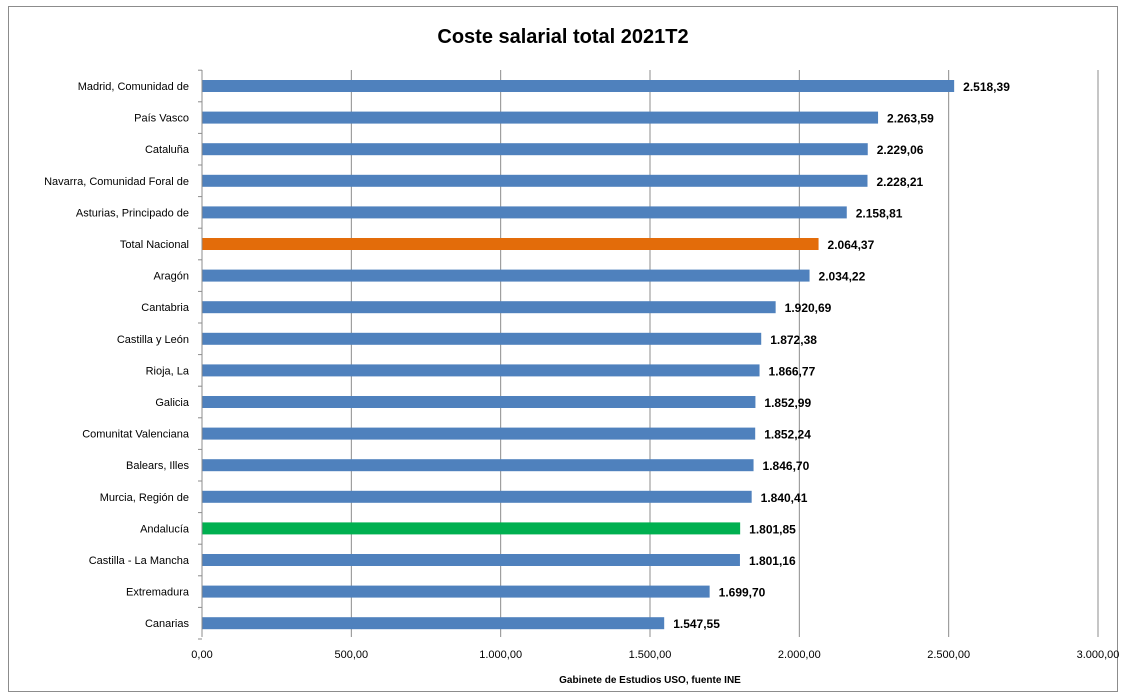 The image size is (1126, 698). Describe the element at coordinates (948, 655) in the screenshot. I see `x-tick-label: 2.500,00` at that location.